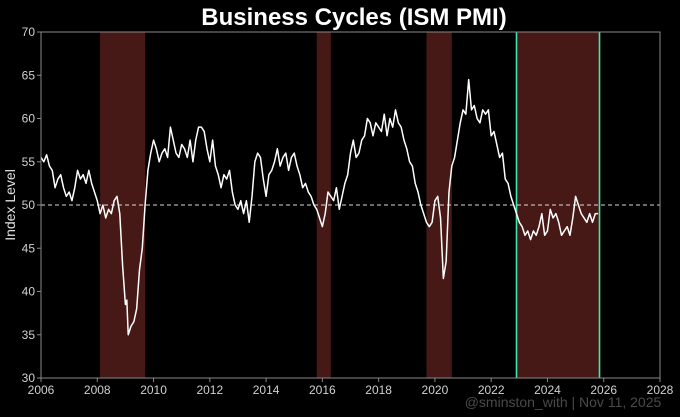  I want to click on x-tick-label-2020: 2020, so click(435, 390).